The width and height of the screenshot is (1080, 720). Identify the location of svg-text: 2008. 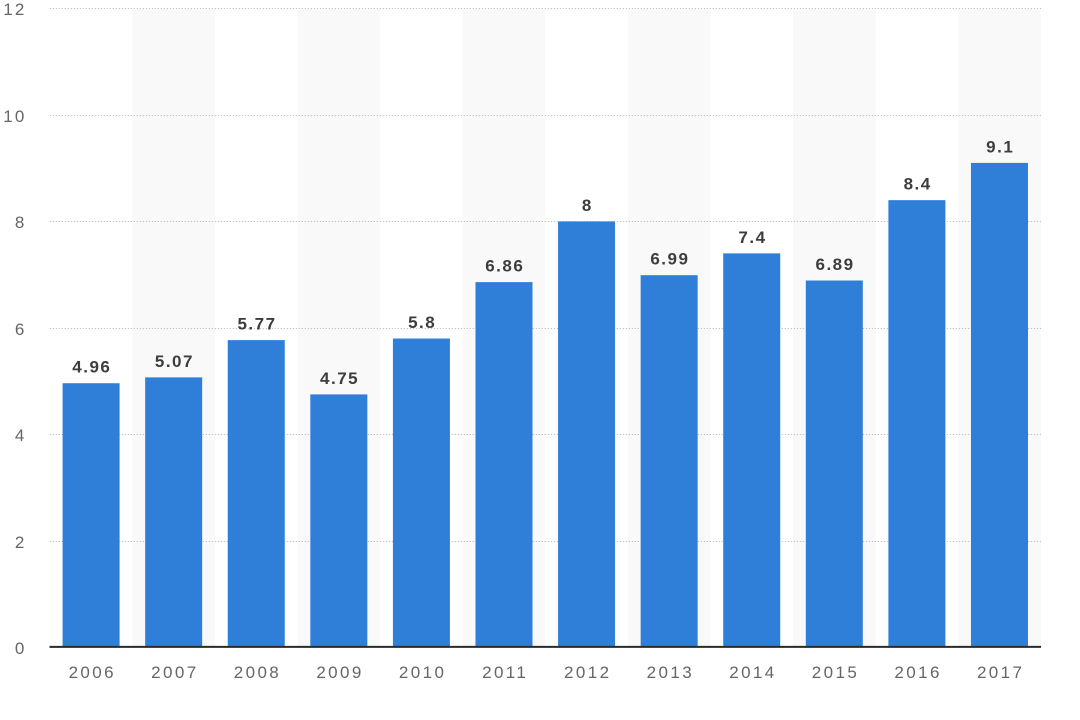
(257, 672).